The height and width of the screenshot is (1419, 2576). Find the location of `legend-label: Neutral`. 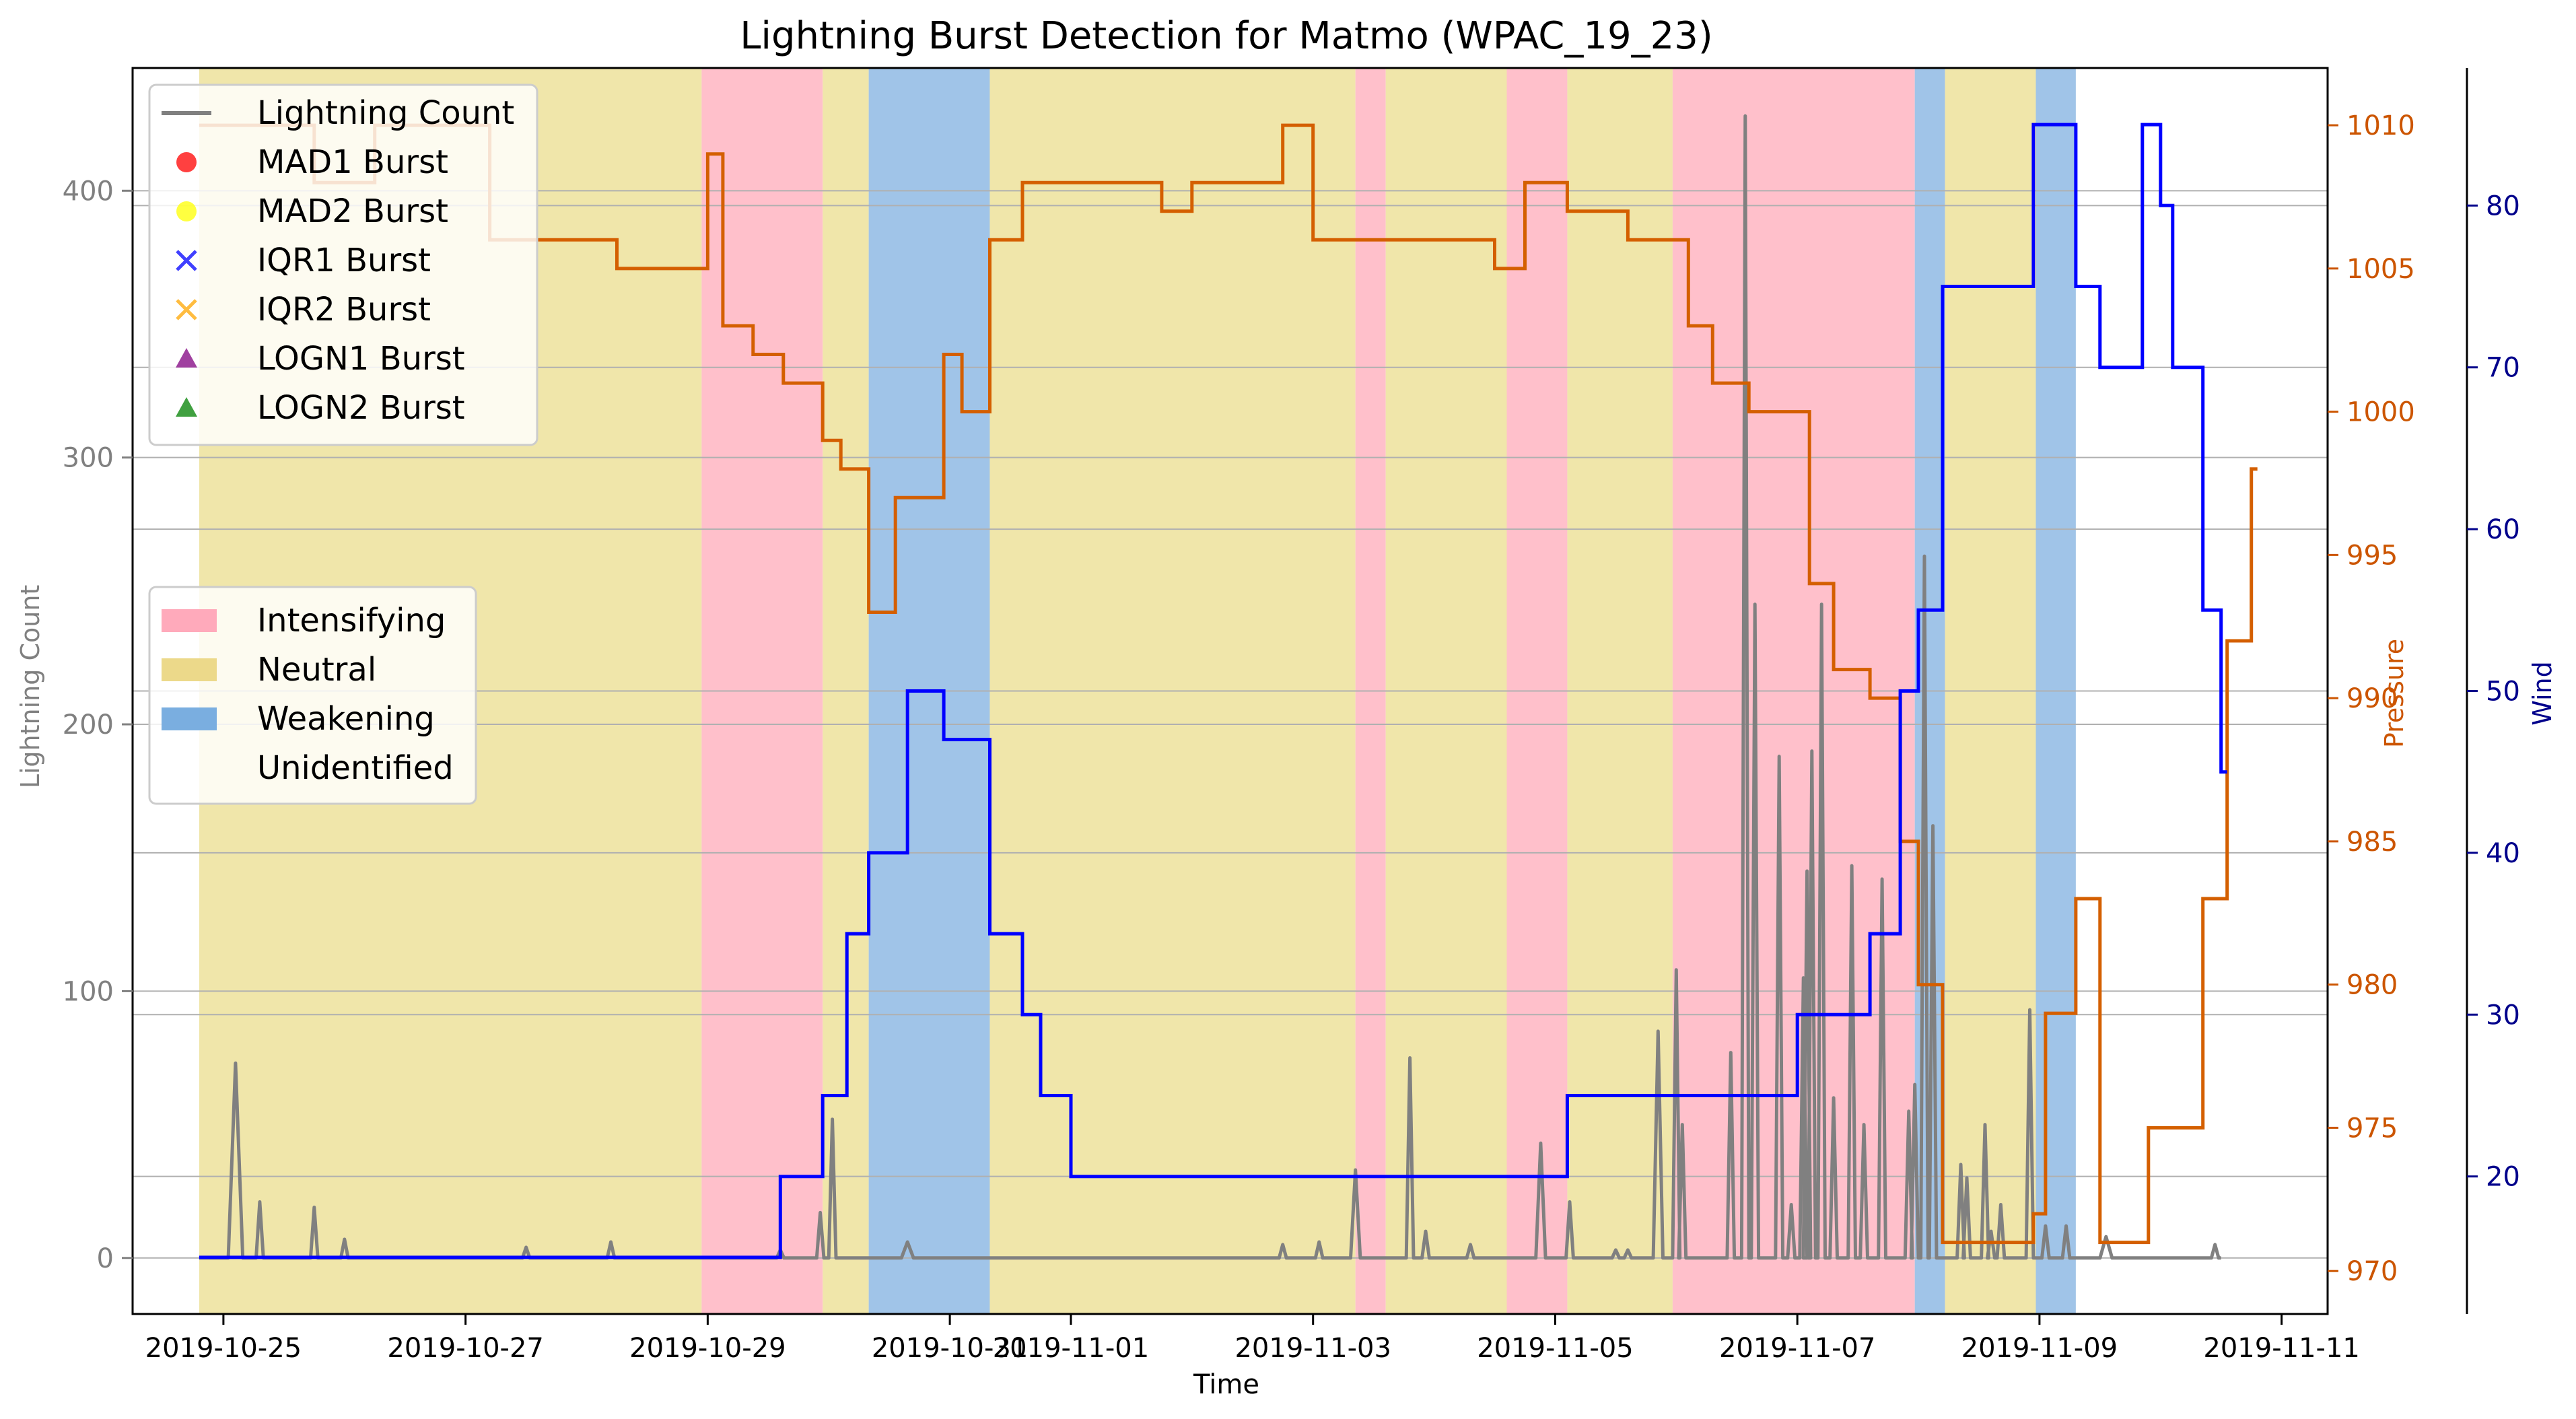

legend-label: Neutral is located at coordinates (316, 670).